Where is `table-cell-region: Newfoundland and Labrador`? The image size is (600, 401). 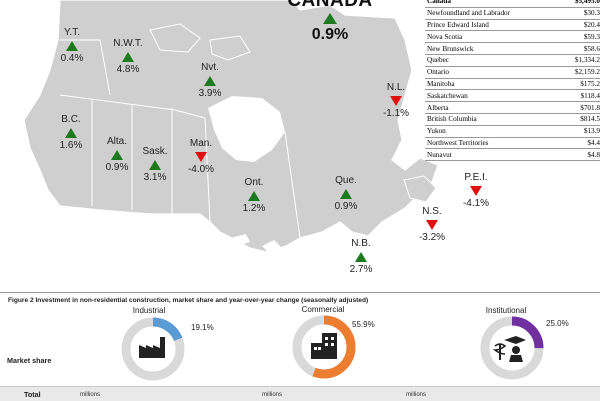
table-cell-region: Newfoundland and Labrador is located at coordinates (491, 13).